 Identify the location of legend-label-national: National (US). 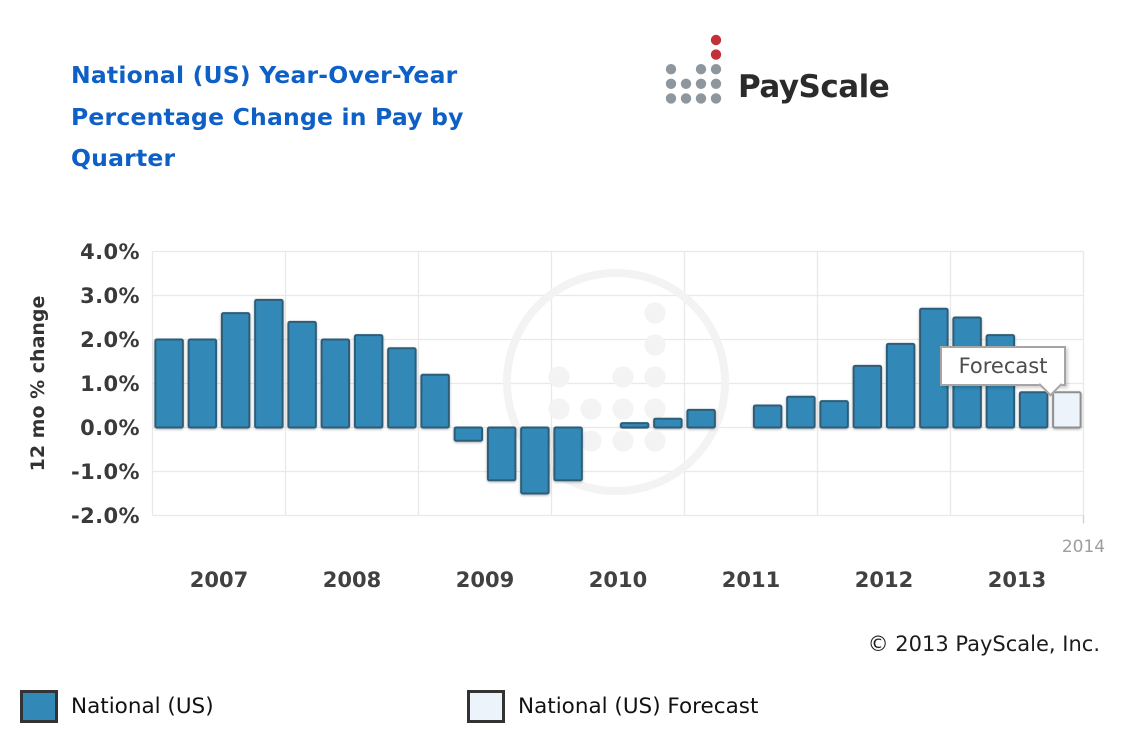
(142, 706).